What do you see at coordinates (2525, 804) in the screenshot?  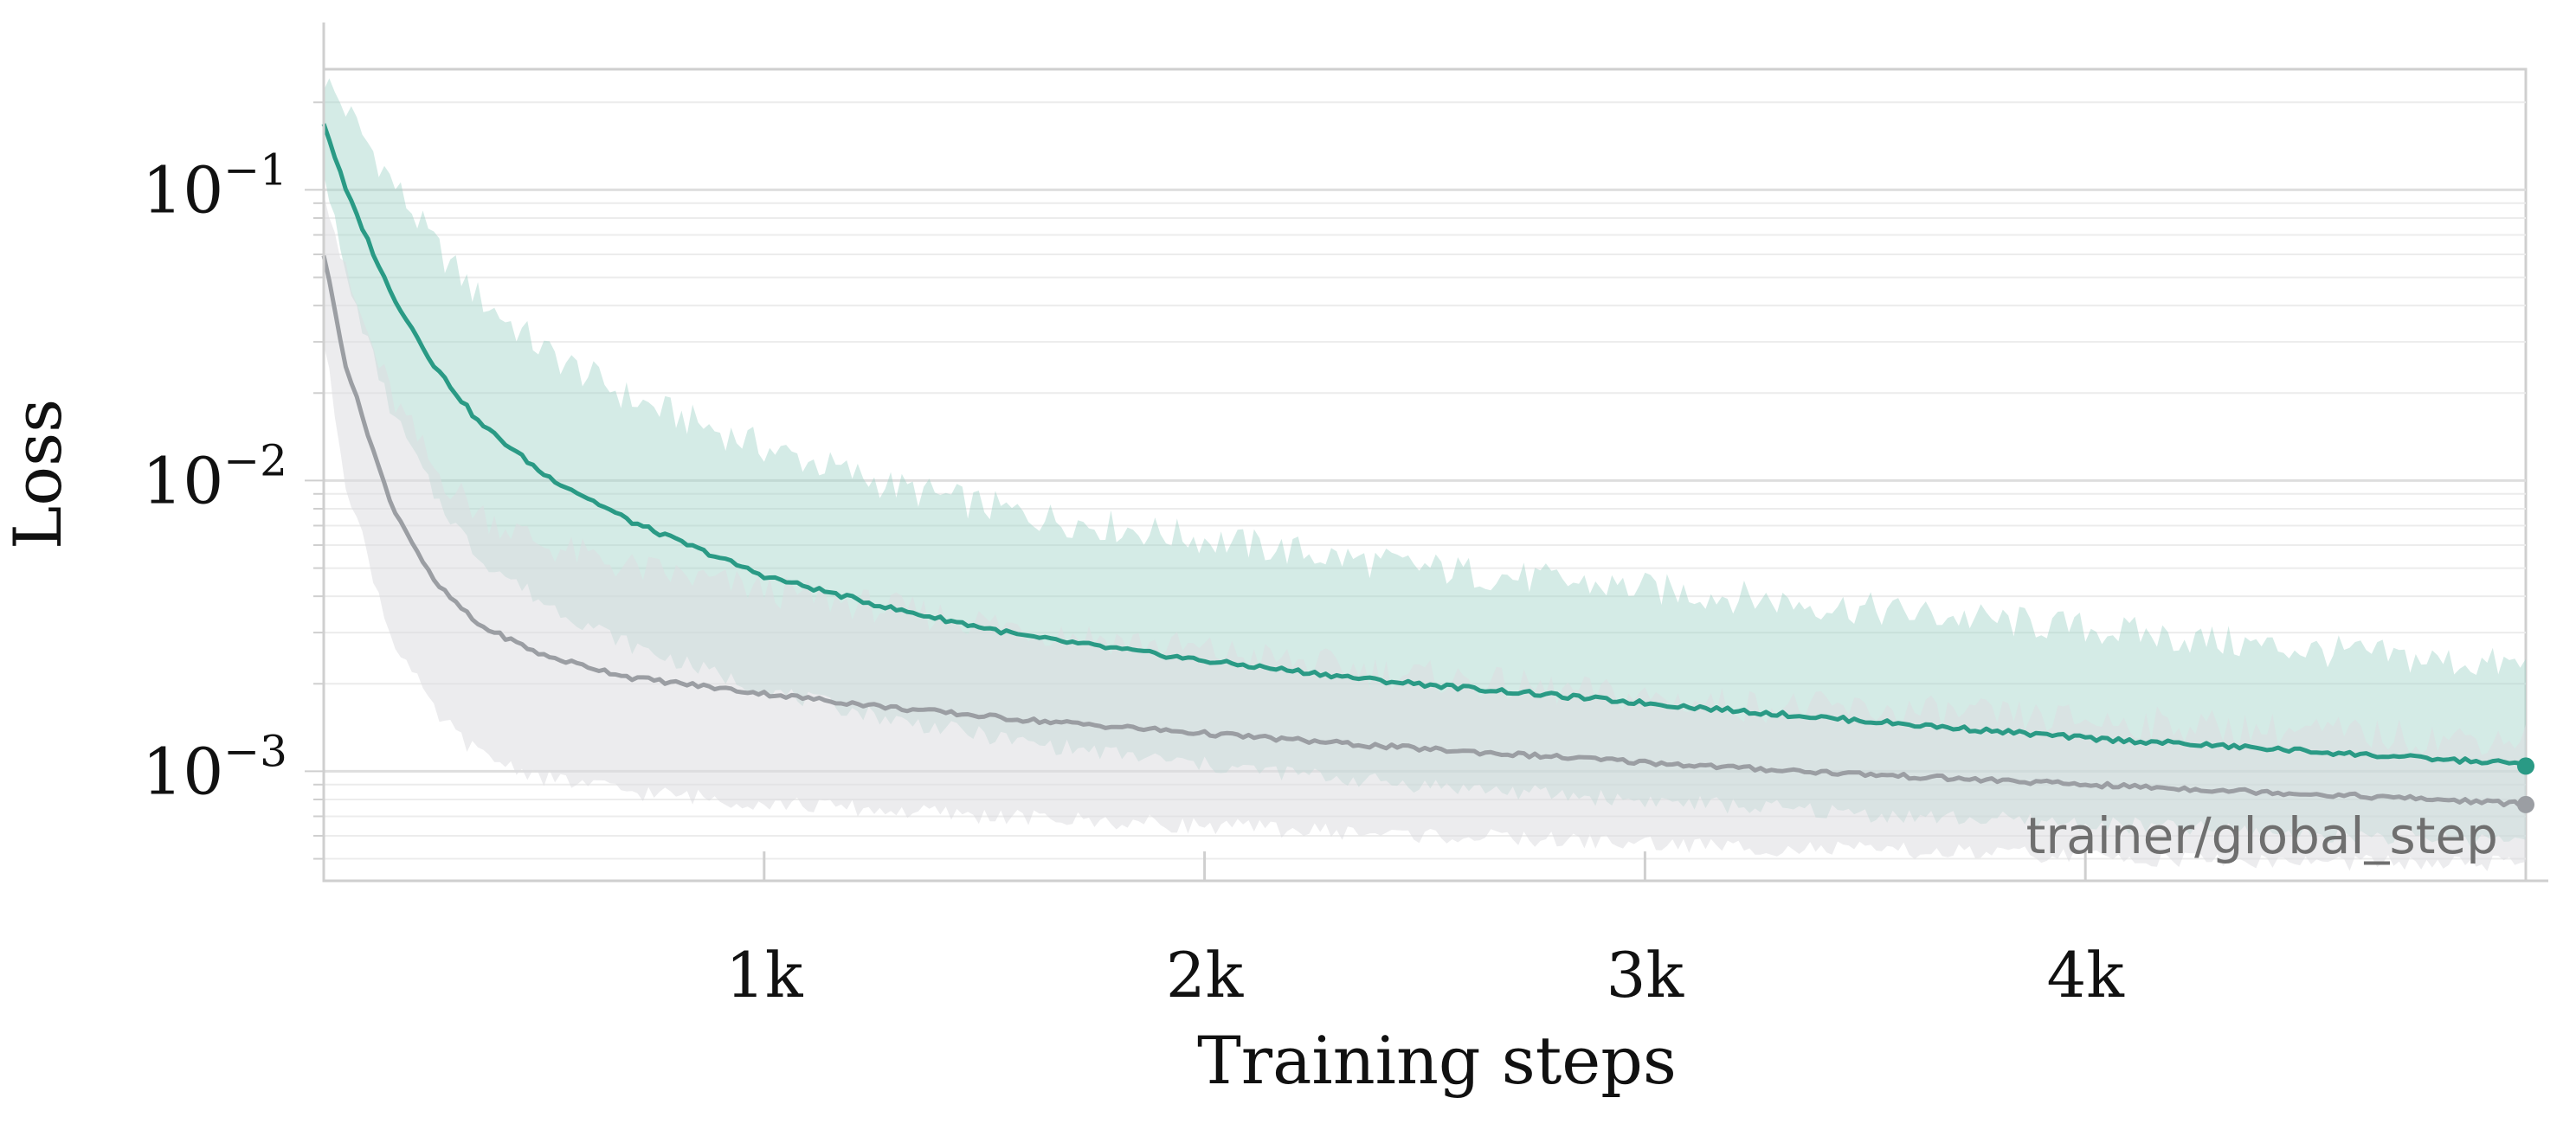 I see `series-endpoint-run-gray` at bounding box center [2525, 804].